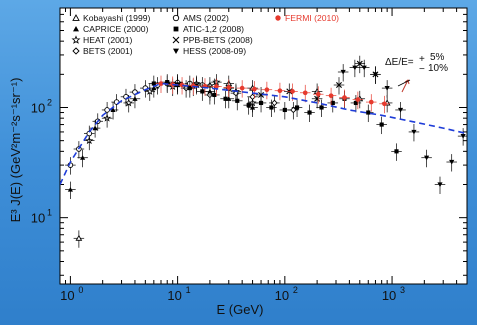  Describe the element at coordinates (275, 117) in the screenshot. I see `series-atic-1-2-2008` at that location.